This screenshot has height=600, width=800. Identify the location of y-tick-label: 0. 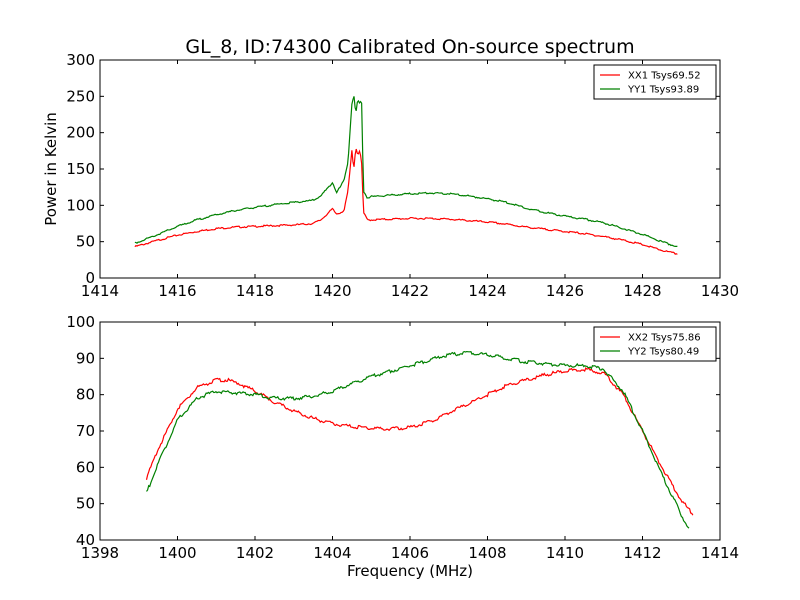
(90, 278).